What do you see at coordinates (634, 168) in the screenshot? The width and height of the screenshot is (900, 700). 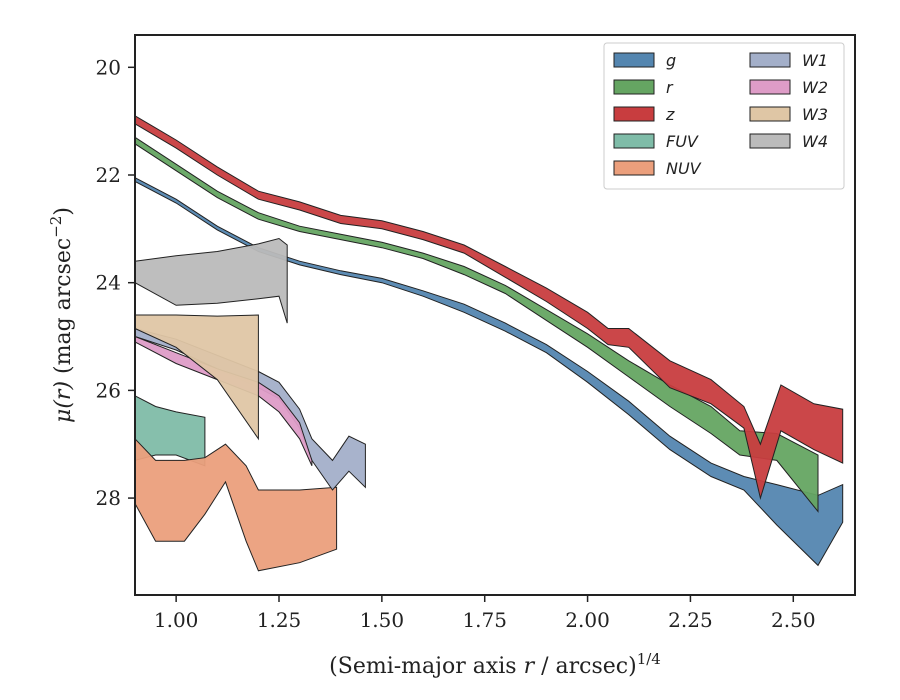 I see `legend-swatch-nuv` at bounding box center [634, 168].